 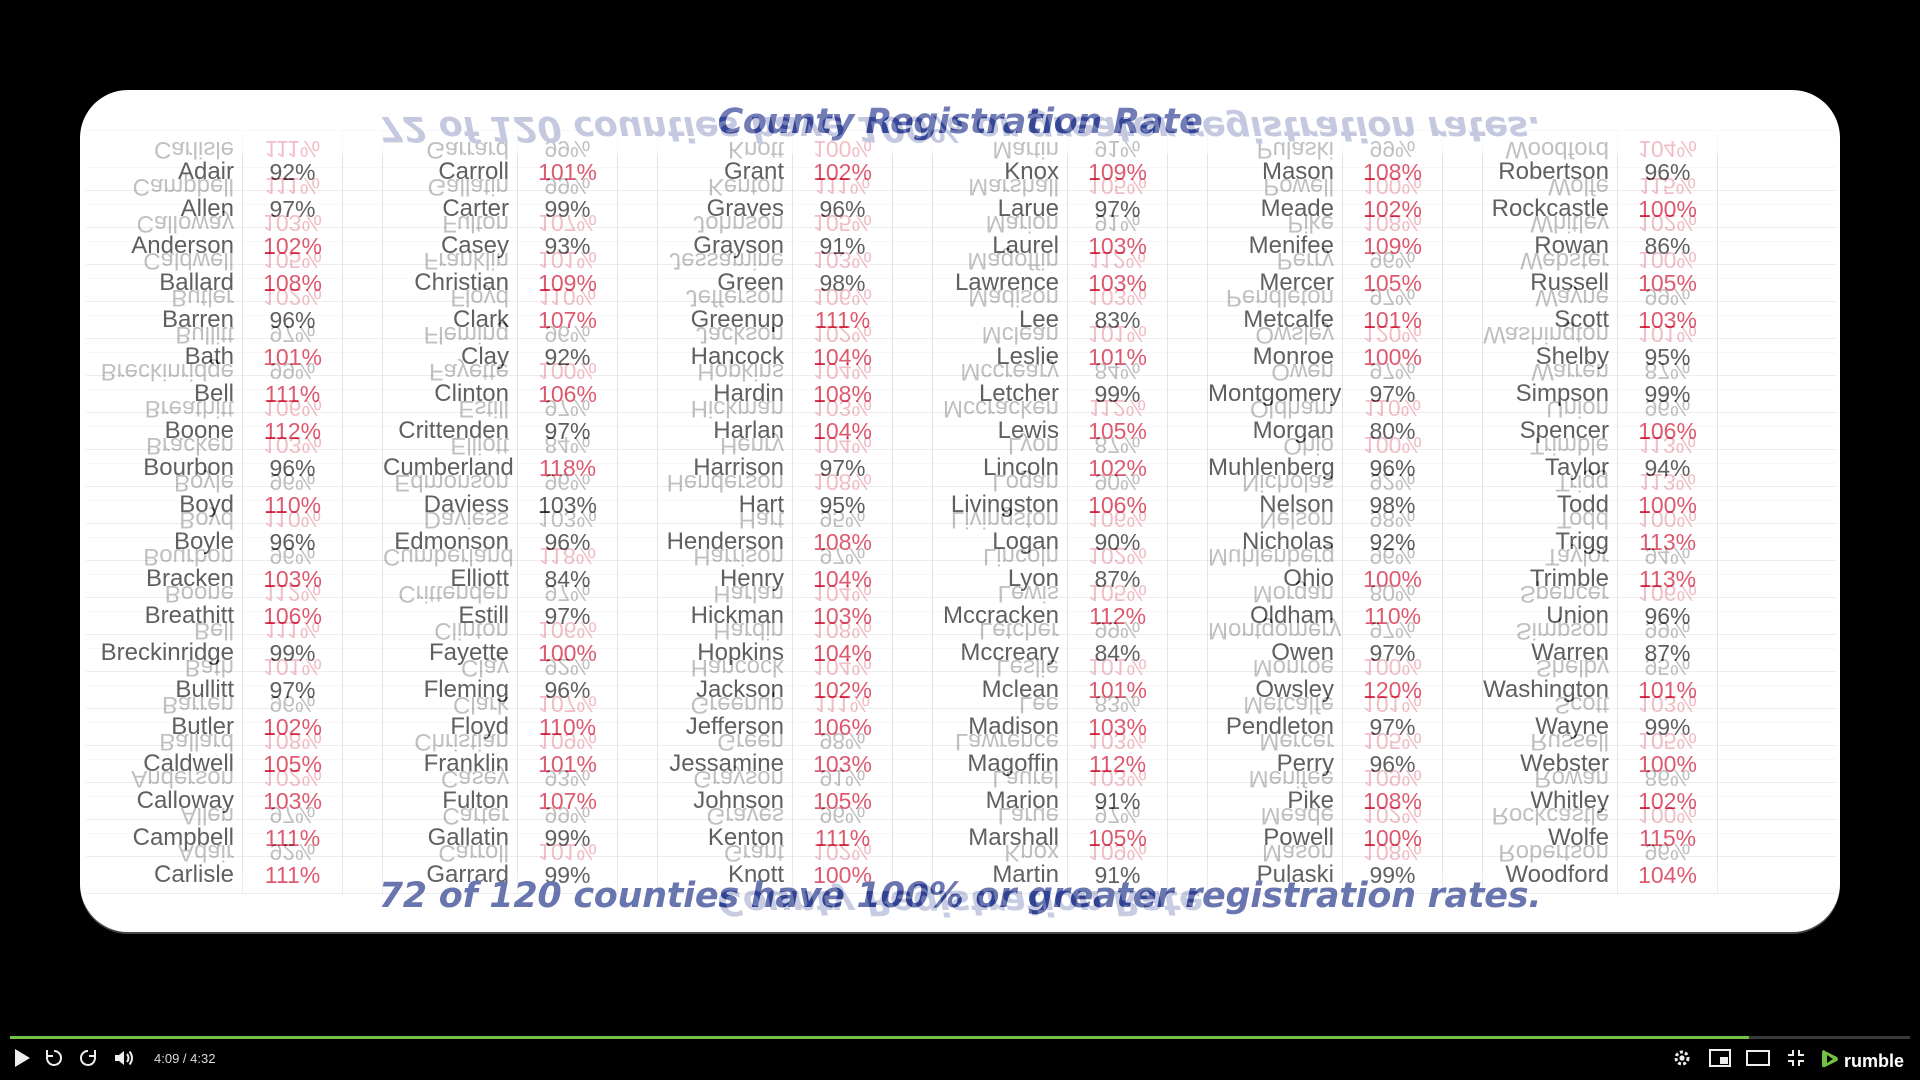 I want to click on county-name: Mclean, so click(x=1000, y=690).